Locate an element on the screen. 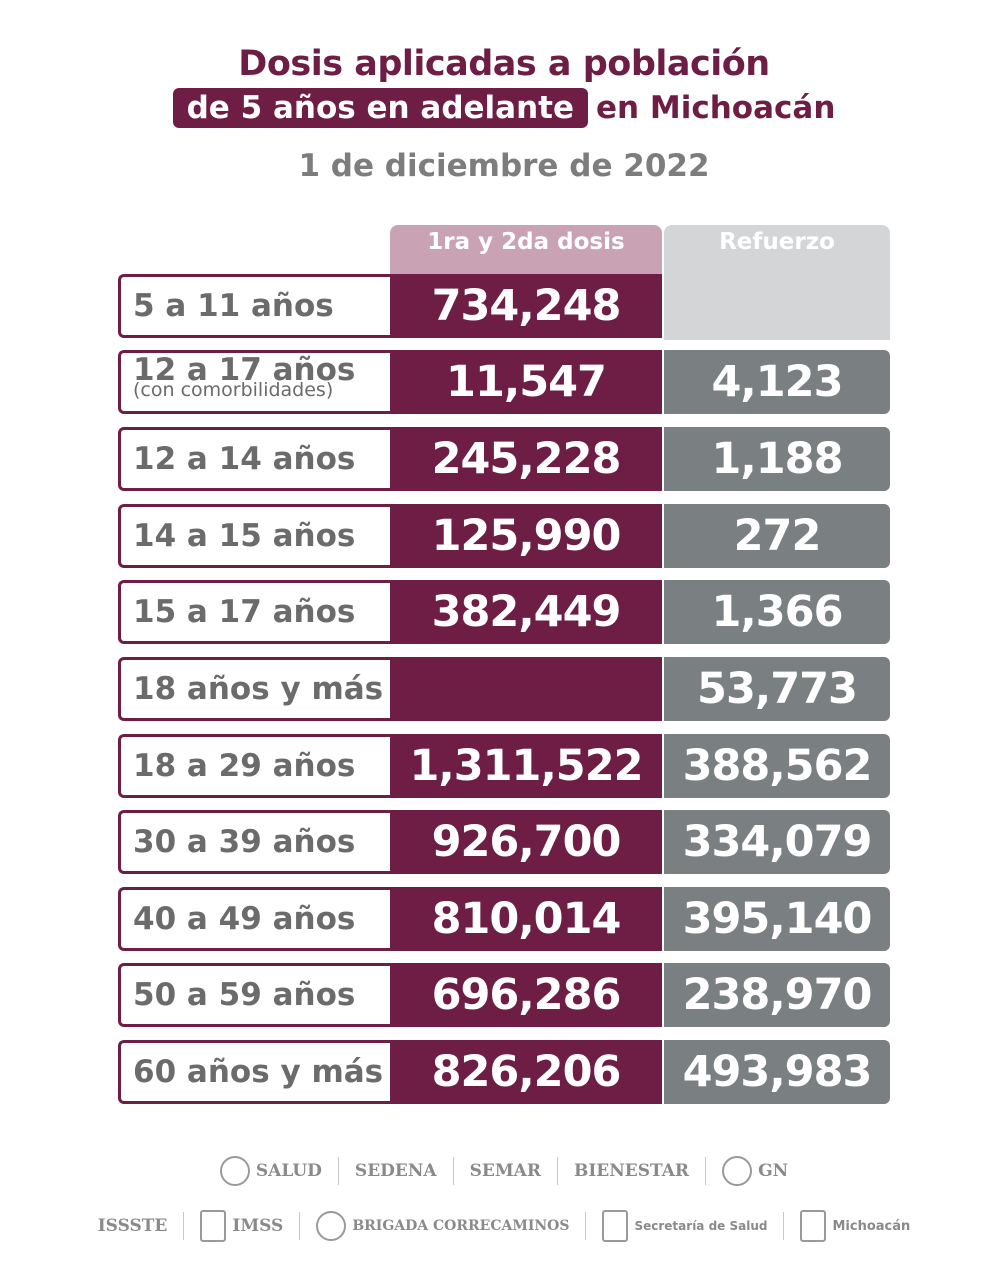 This screenshot has width=1008, height=1280. age-group-label: 30 a 39 años is located at coordinates (259, 842).